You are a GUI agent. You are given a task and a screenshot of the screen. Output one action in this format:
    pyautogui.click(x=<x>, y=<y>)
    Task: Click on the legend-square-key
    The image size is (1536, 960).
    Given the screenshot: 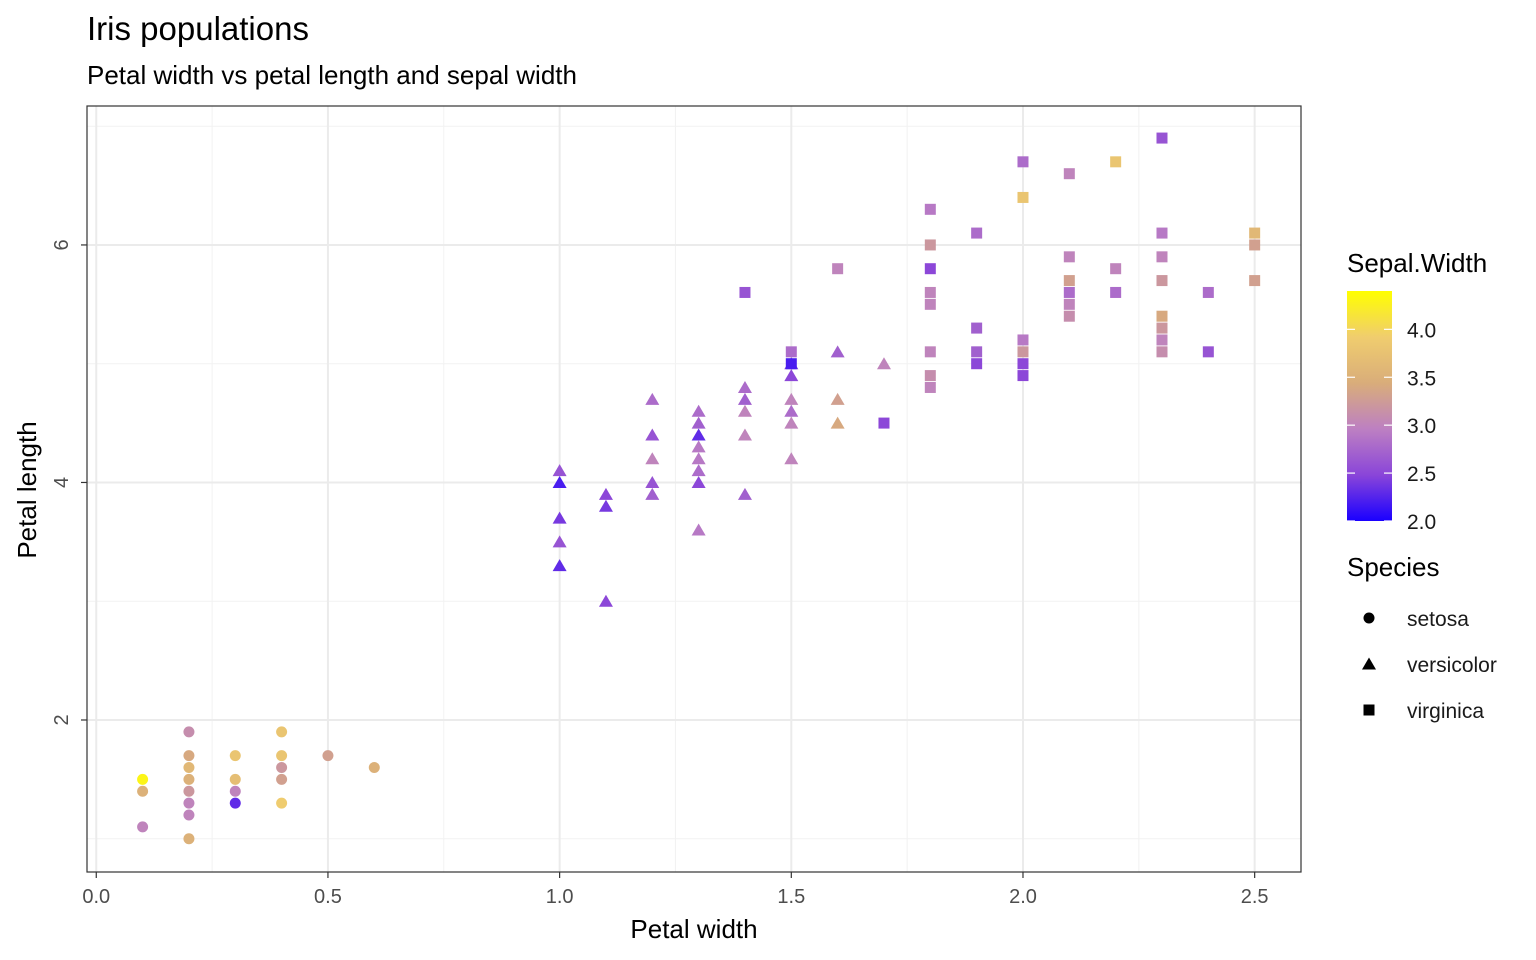 What is the action you would take?
    pyautogui.click(x=1369, y=710)
    